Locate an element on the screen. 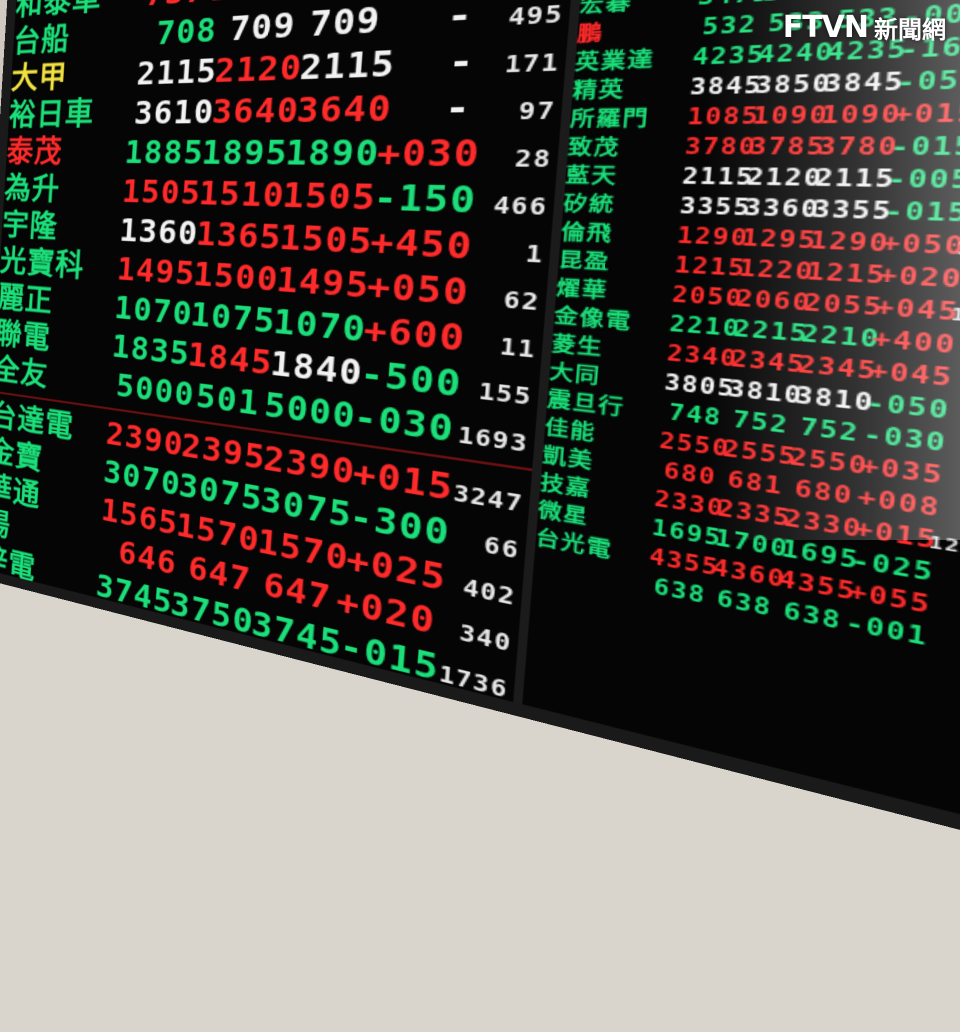 The image size is (960, 1032). volume-cell: 495 is located at coordinates (521, 22).